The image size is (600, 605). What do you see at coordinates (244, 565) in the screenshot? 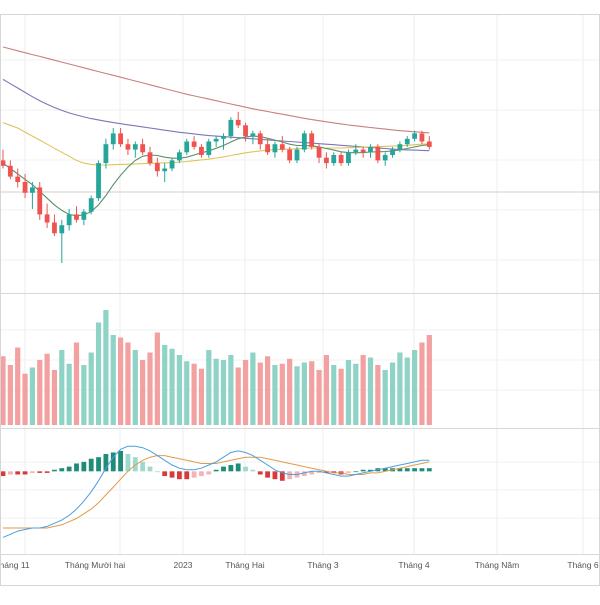
I see `x-tick-label: Tháng Hai` at bounding box center [244, 565].